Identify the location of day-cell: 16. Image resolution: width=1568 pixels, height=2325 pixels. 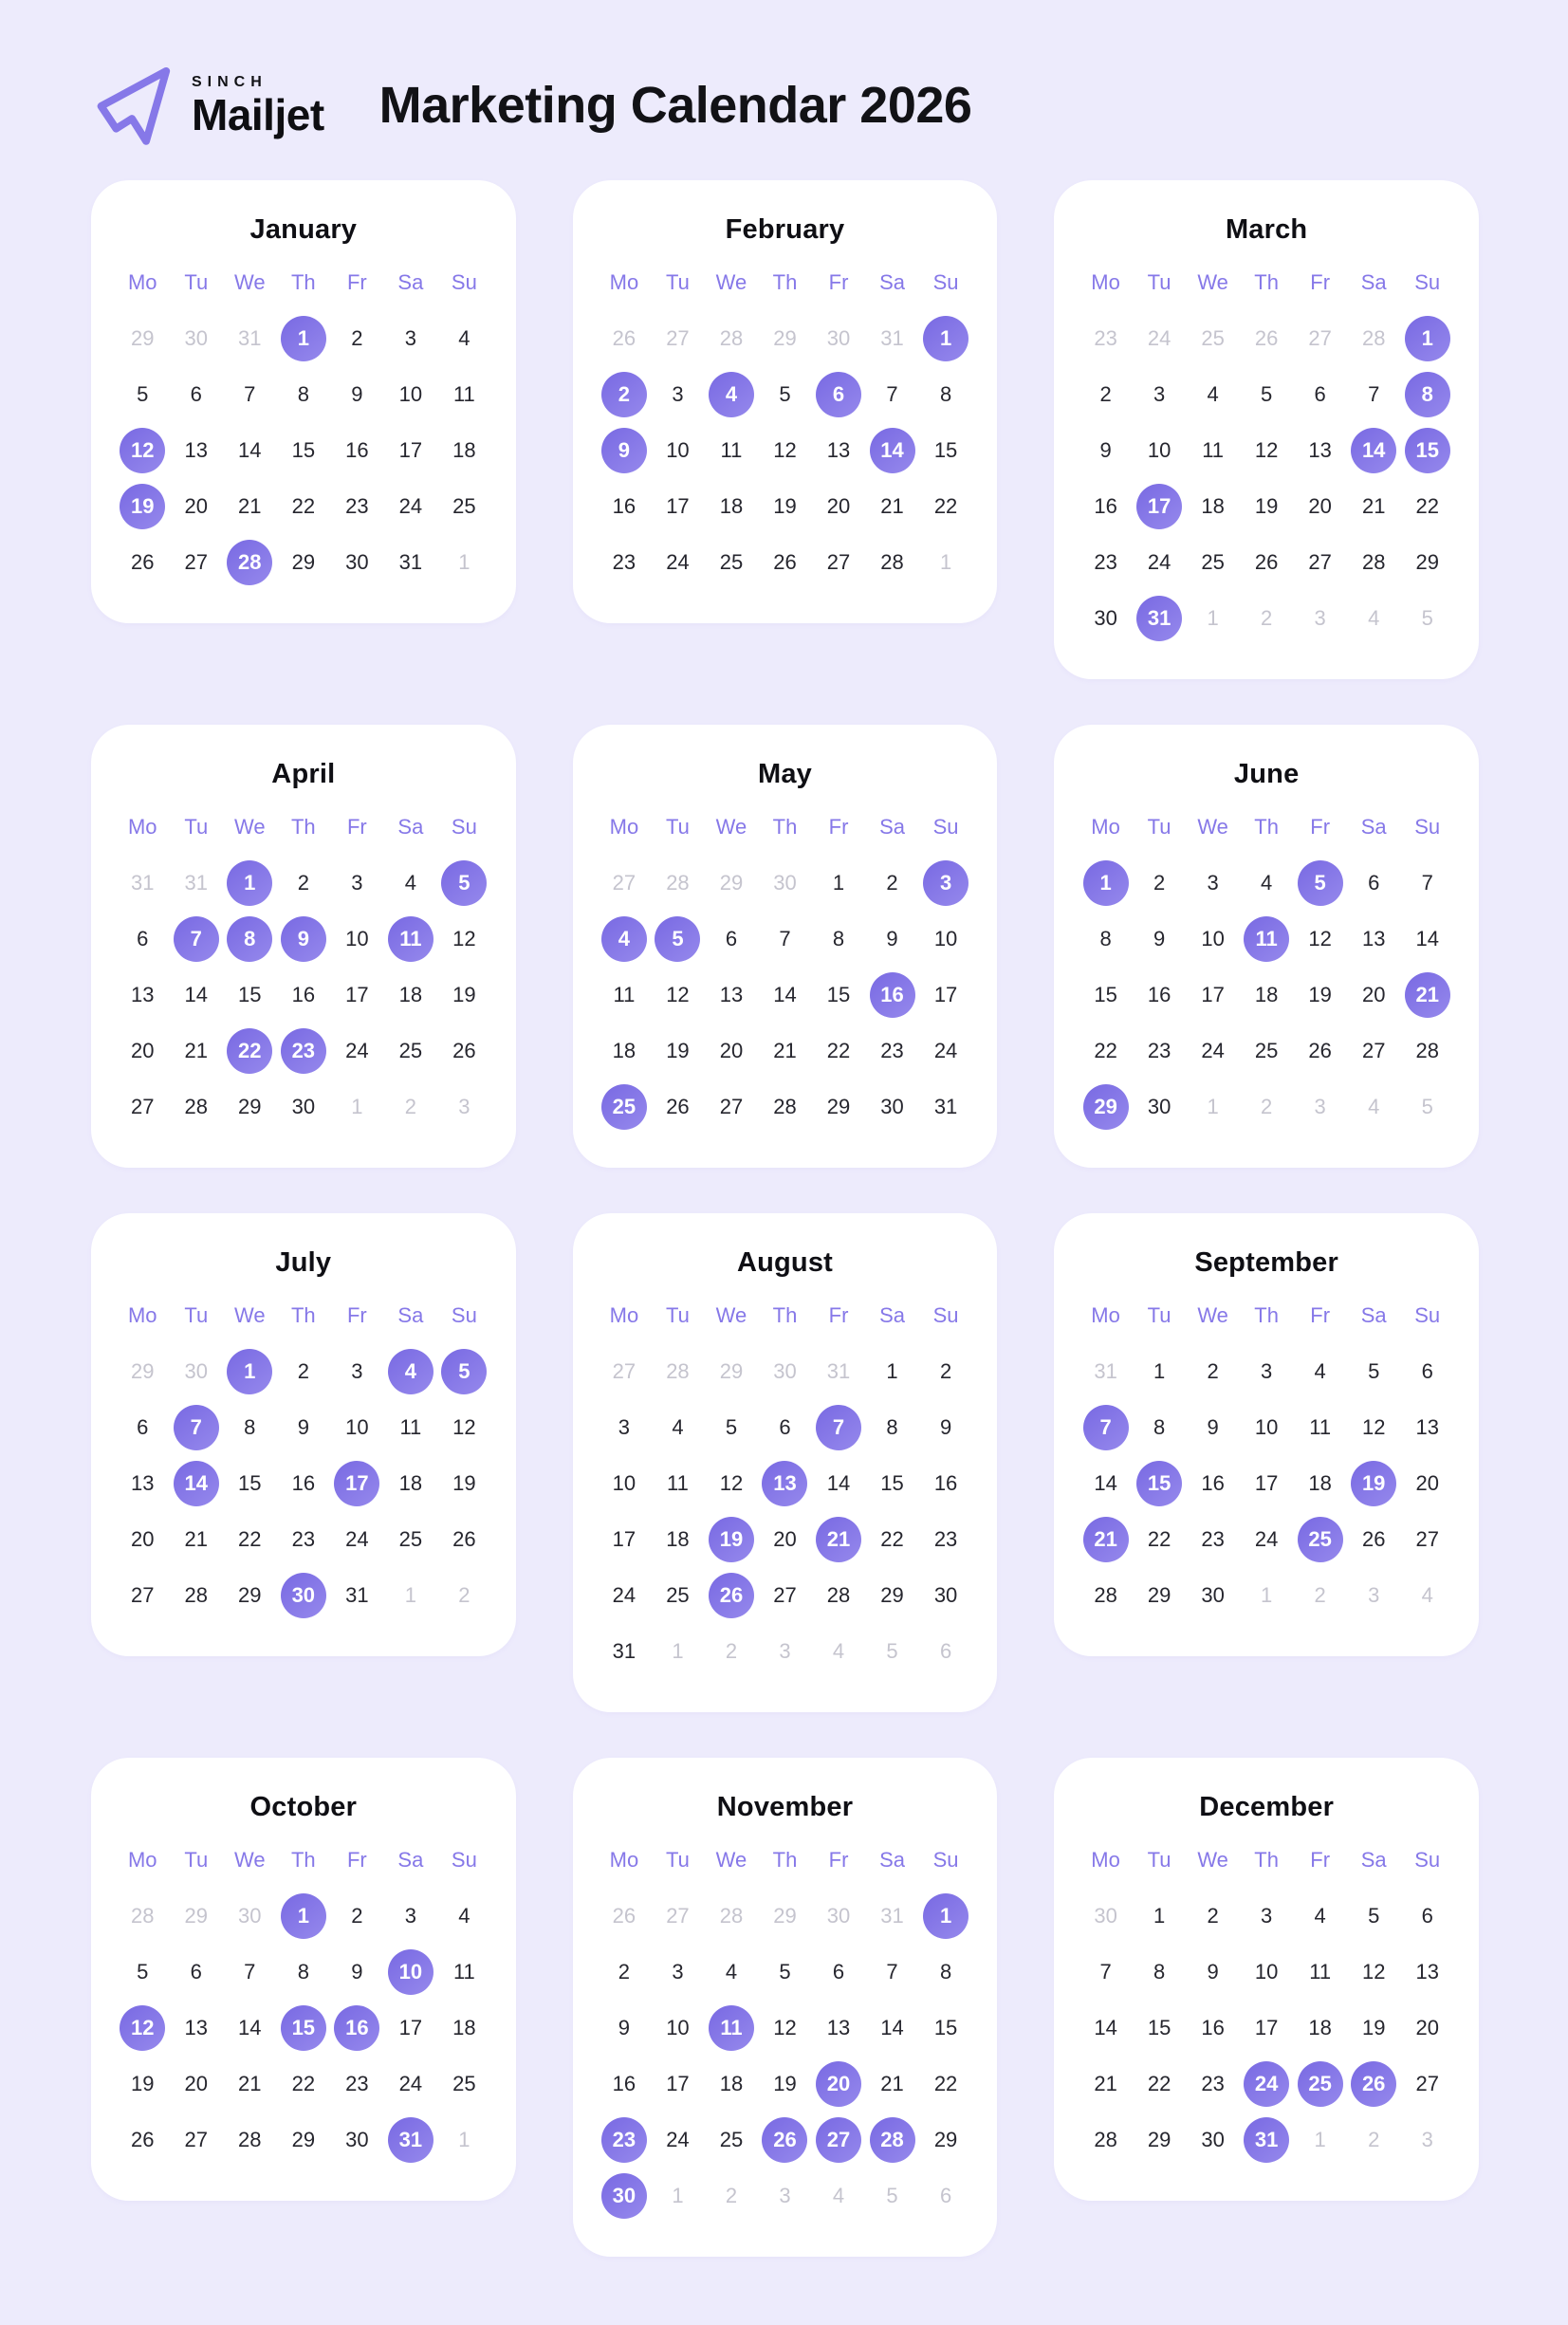
(357, 450).